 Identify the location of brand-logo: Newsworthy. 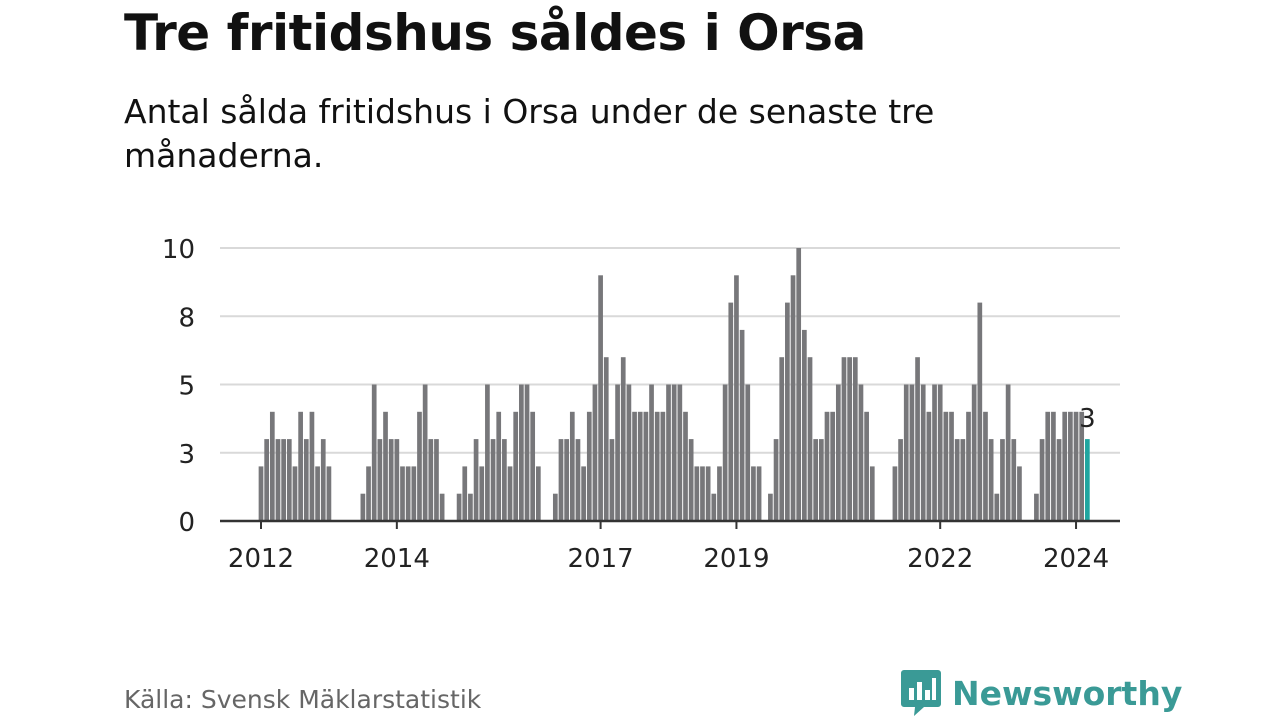
(1041, 693).